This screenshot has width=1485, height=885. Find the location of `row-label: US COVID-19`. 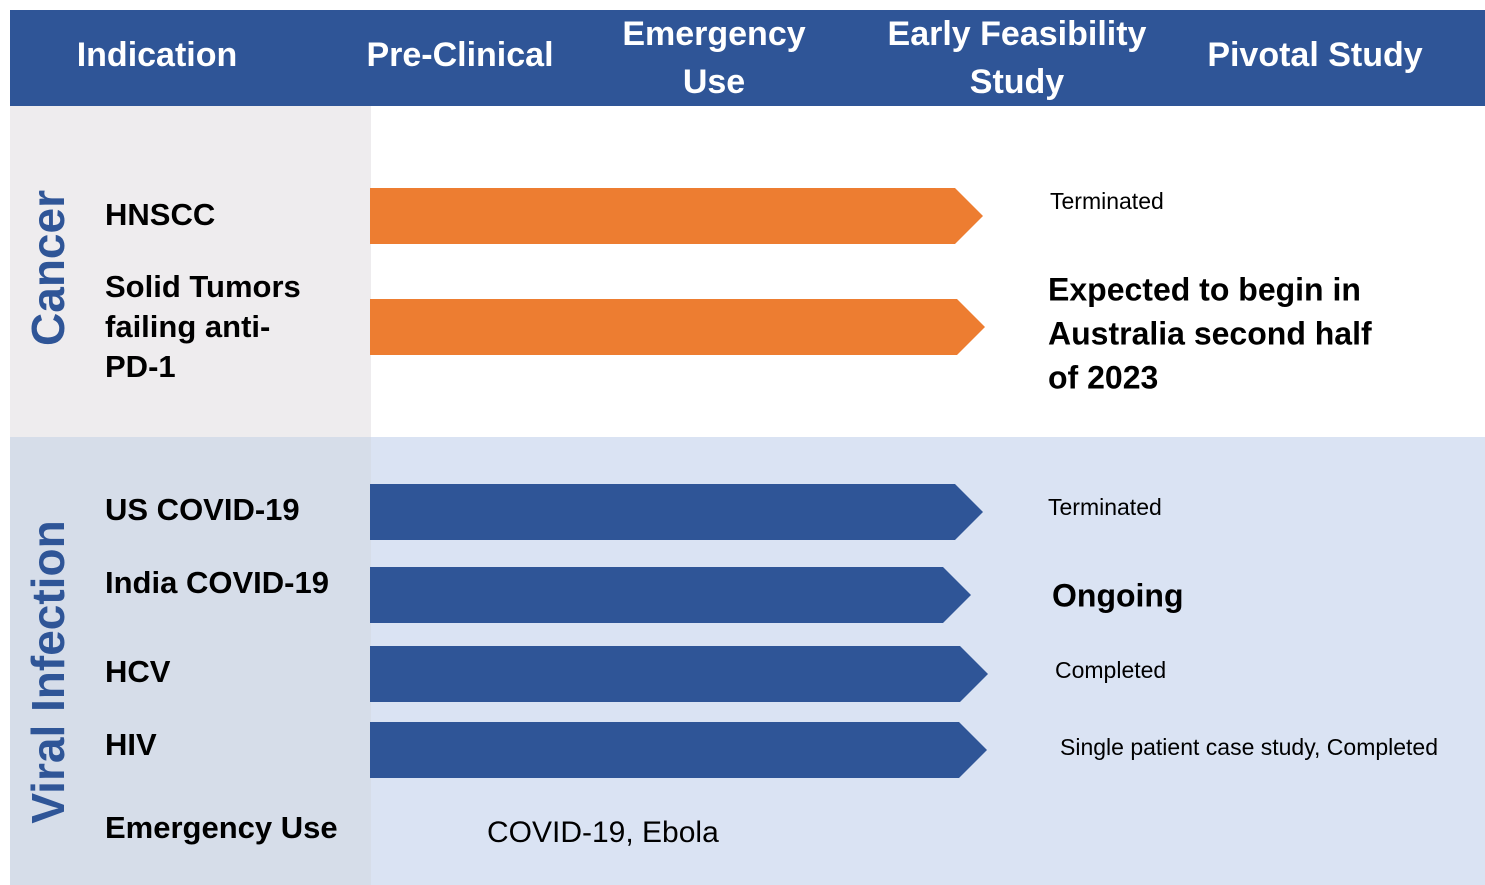

row-label: US COVID-19 is located at coordinates (202, 509).